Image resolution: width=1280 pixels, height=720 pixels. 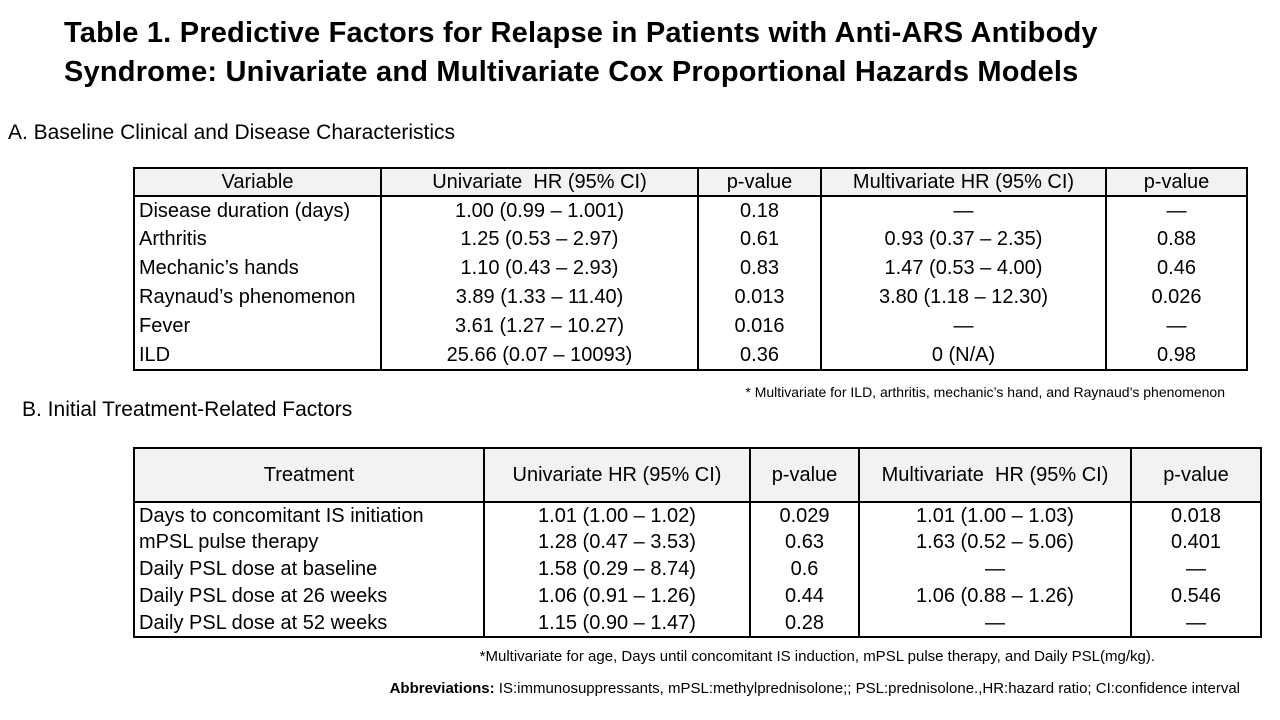 What do you see at coordinates (247, 297) in the screenshot?
I see `cell-variable: Raynaud’s phenomenon` at bounding box center [247, 297].